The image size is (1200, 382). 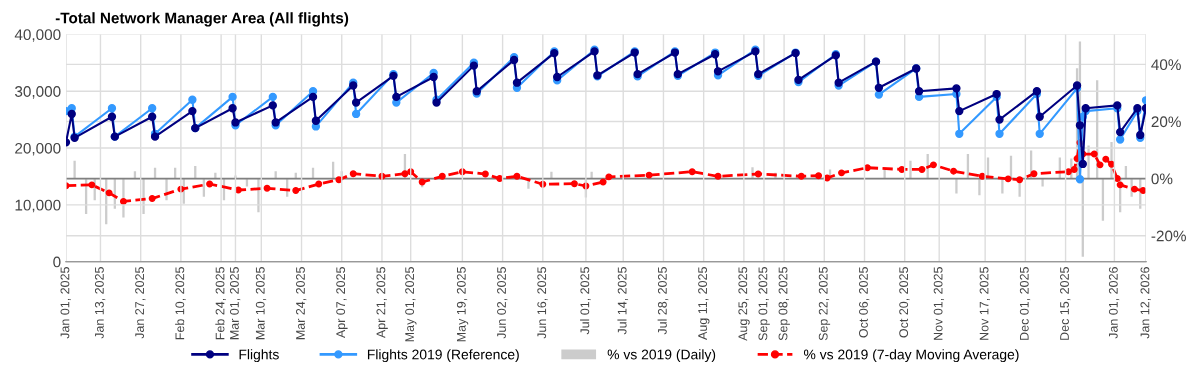 What do you see at coordinates (744, 304) in the screenshot?
I see `x-tick-label: Aug 25, 2025` at bounding box center [744, 304].